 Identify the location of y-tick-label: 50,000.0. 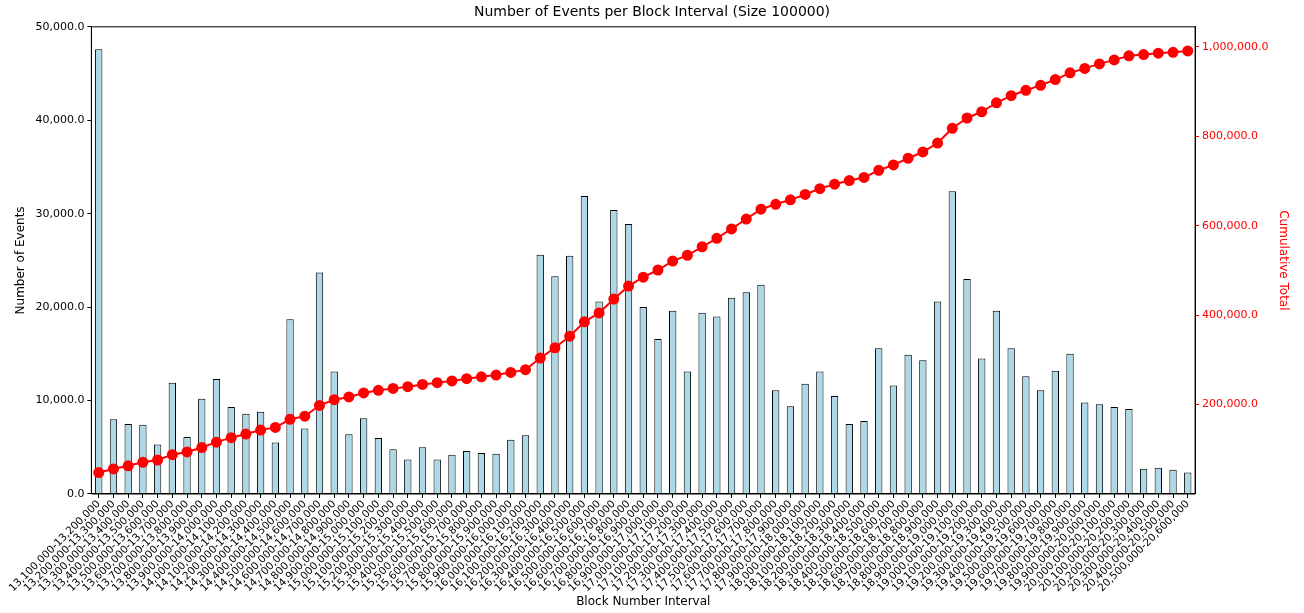
(60, 26).